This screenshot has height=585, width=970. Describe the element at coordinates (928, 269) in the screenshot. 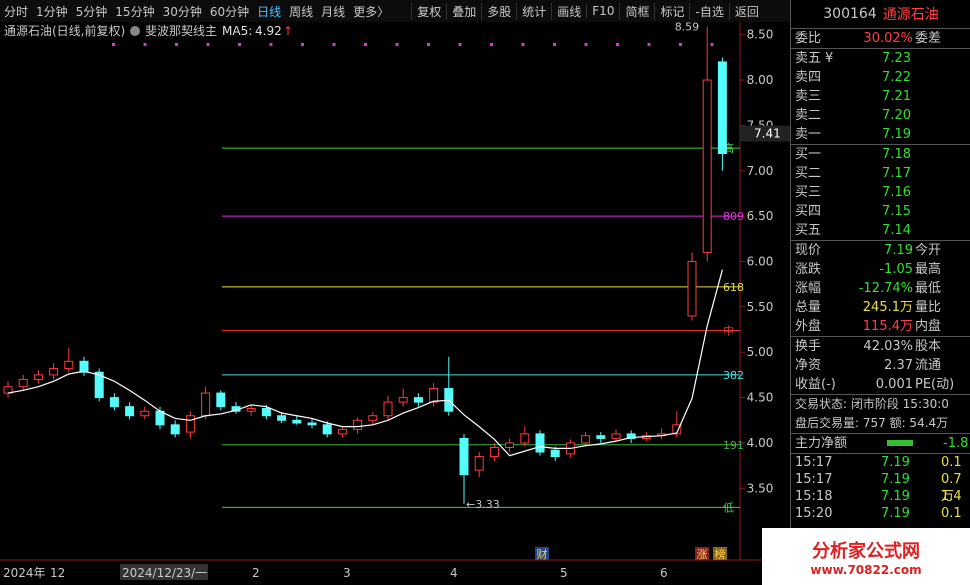

I see `row-extra: 最高` at that location.